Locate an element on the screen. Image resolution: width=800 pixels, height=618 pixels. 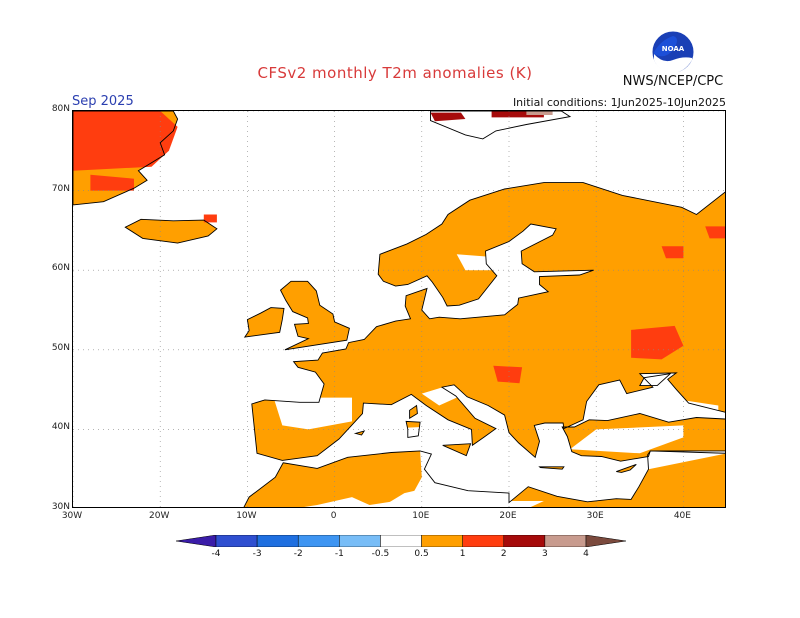
color-scale-label: 3 is located at coordinates (545, 554).